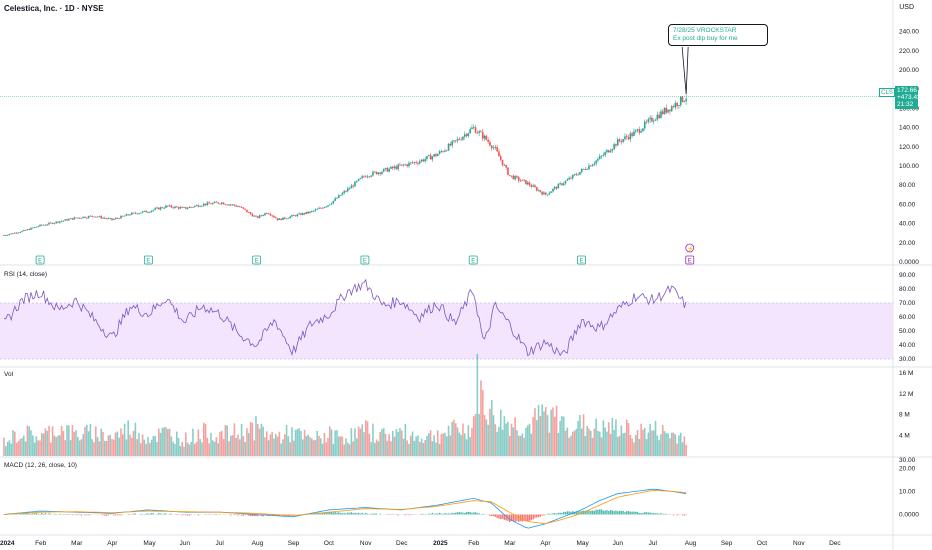 Image resolution: width=932 pixels, height=550 pixels. I want to click on signal-line, so click(345, 507).